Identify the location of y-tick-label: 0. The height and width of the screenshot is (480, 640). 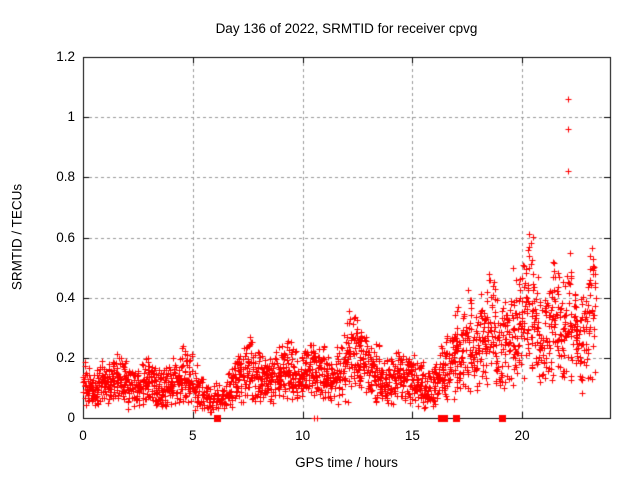
(71, 417).